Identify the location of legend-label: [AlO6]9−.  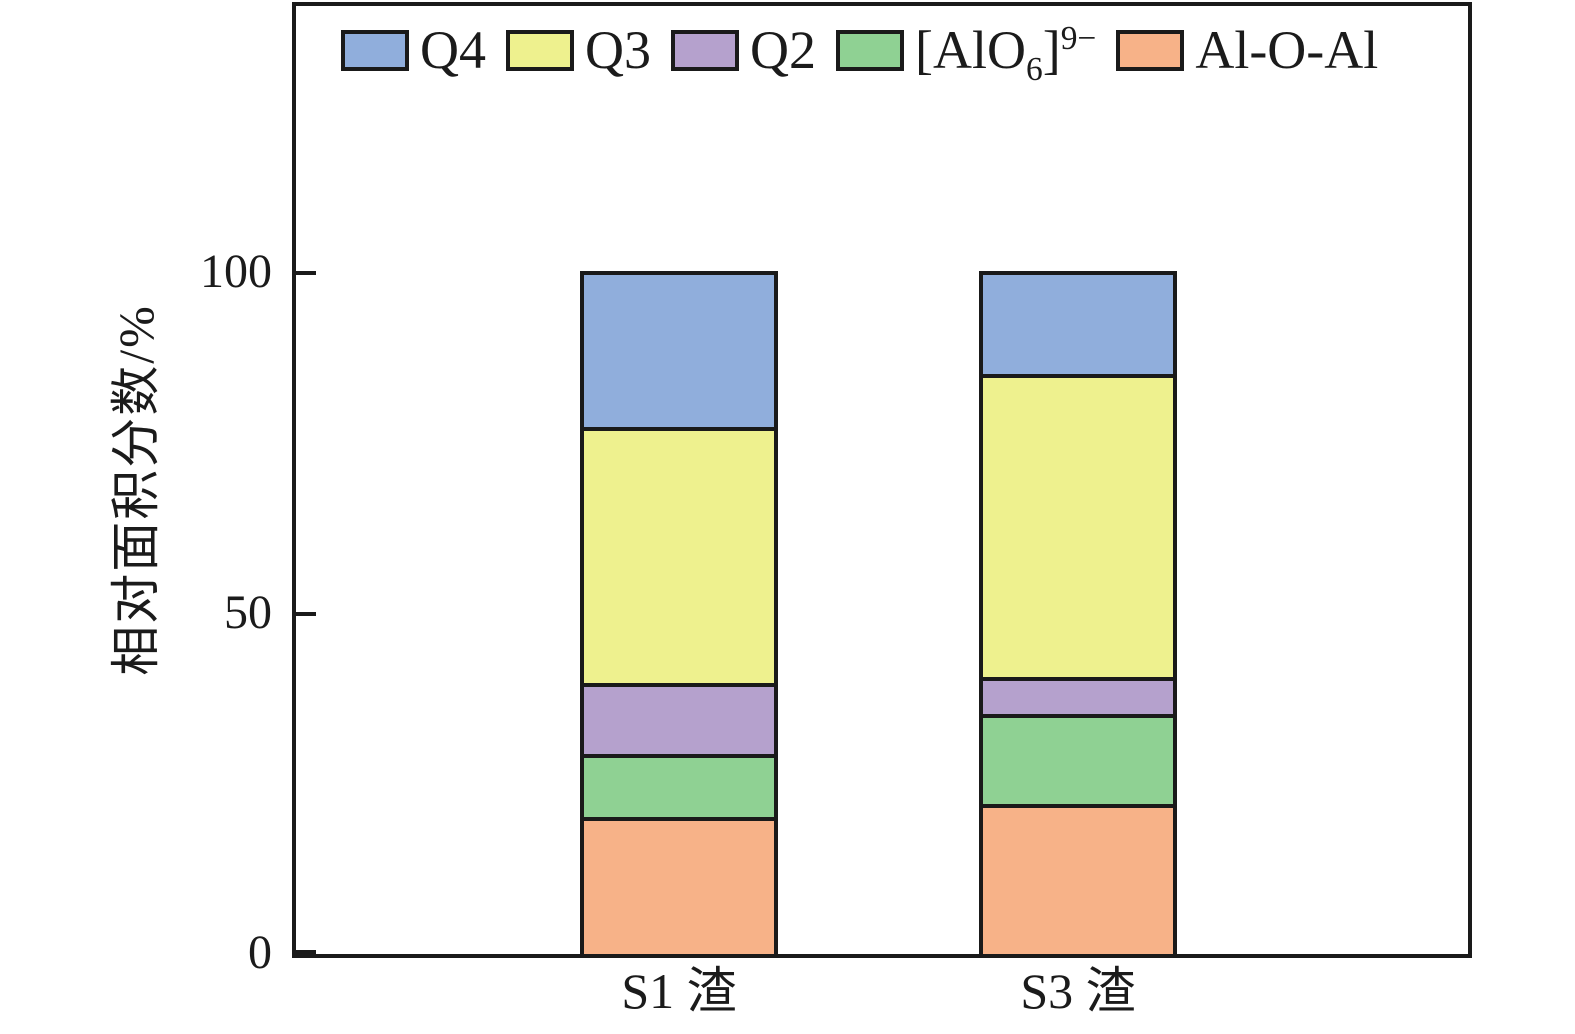
(1006, 54).